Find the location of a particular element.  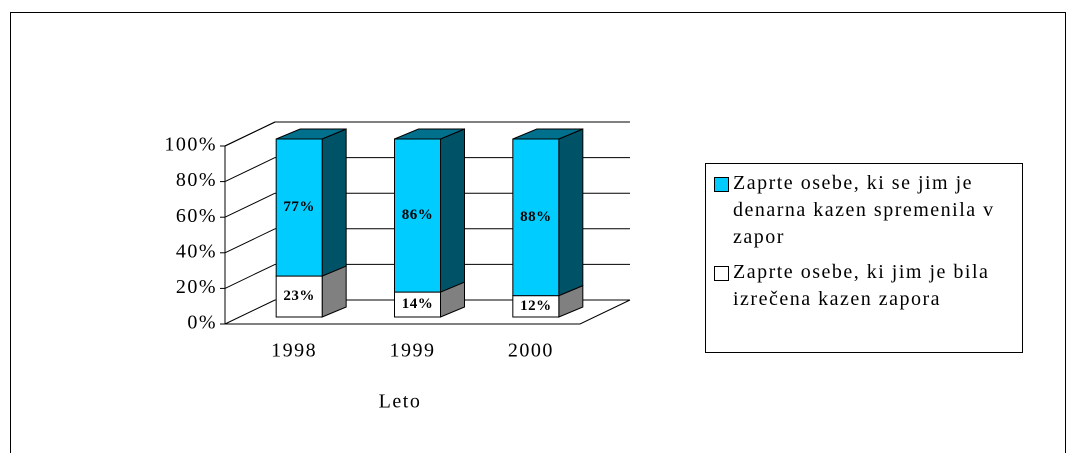

value-label: 77% is located at coordinates (299, 207).